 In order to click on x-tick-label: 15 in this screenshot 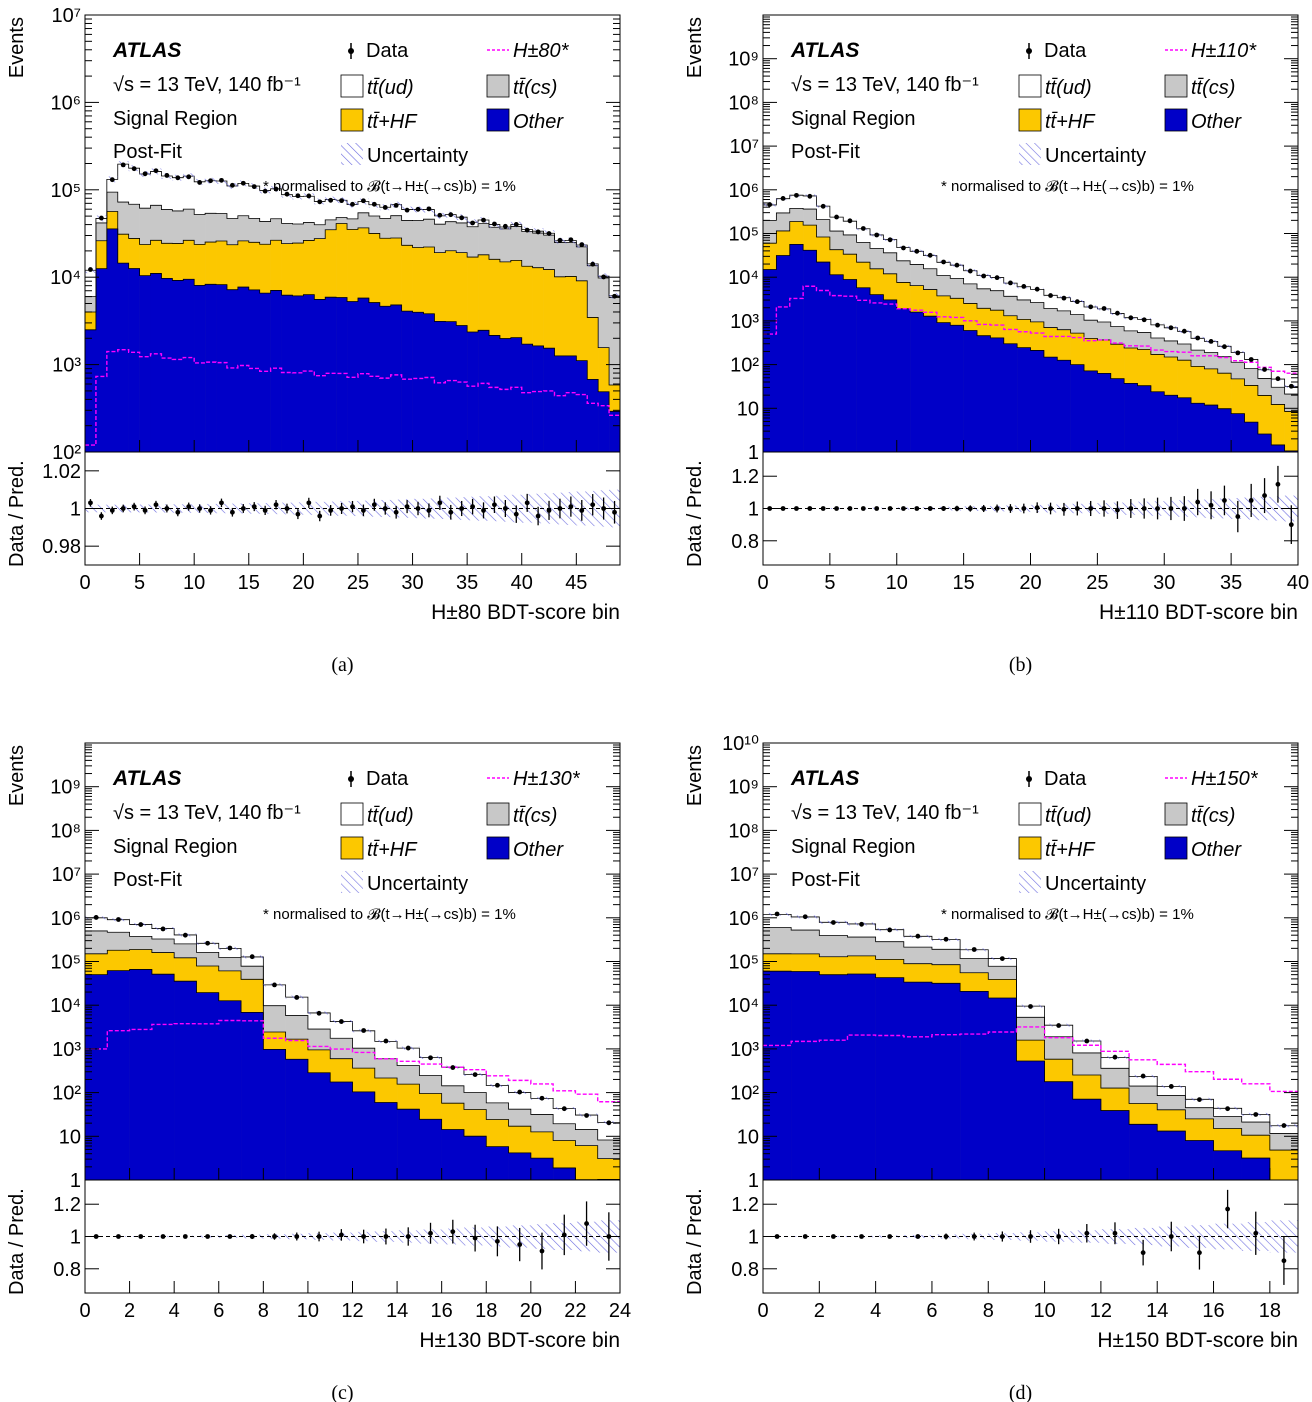, I will do `click(964, 583)`.